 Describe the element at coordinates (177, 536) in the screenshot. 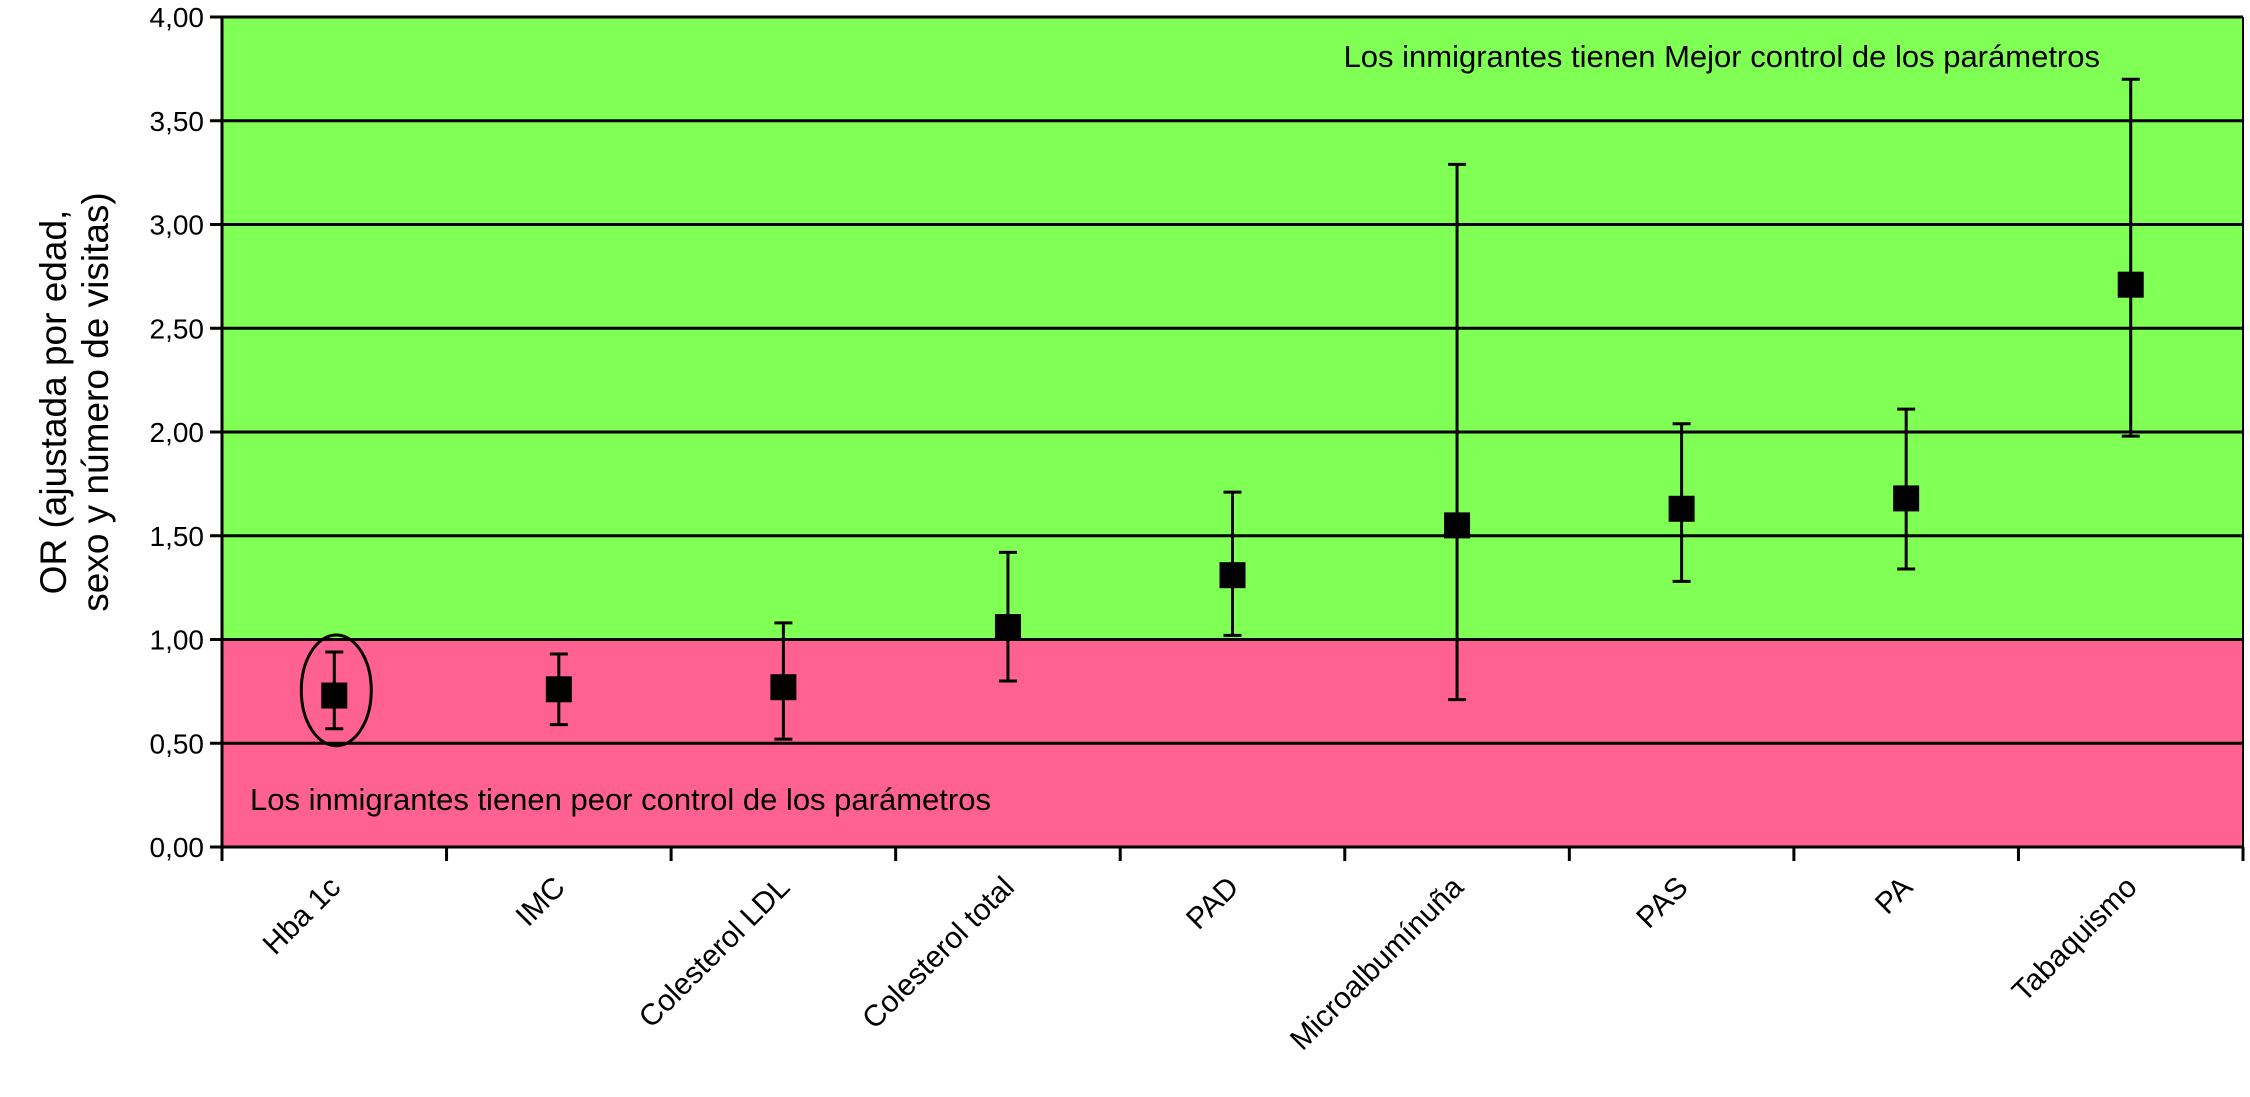

I see `y-tick-label: 1,50` at that location.